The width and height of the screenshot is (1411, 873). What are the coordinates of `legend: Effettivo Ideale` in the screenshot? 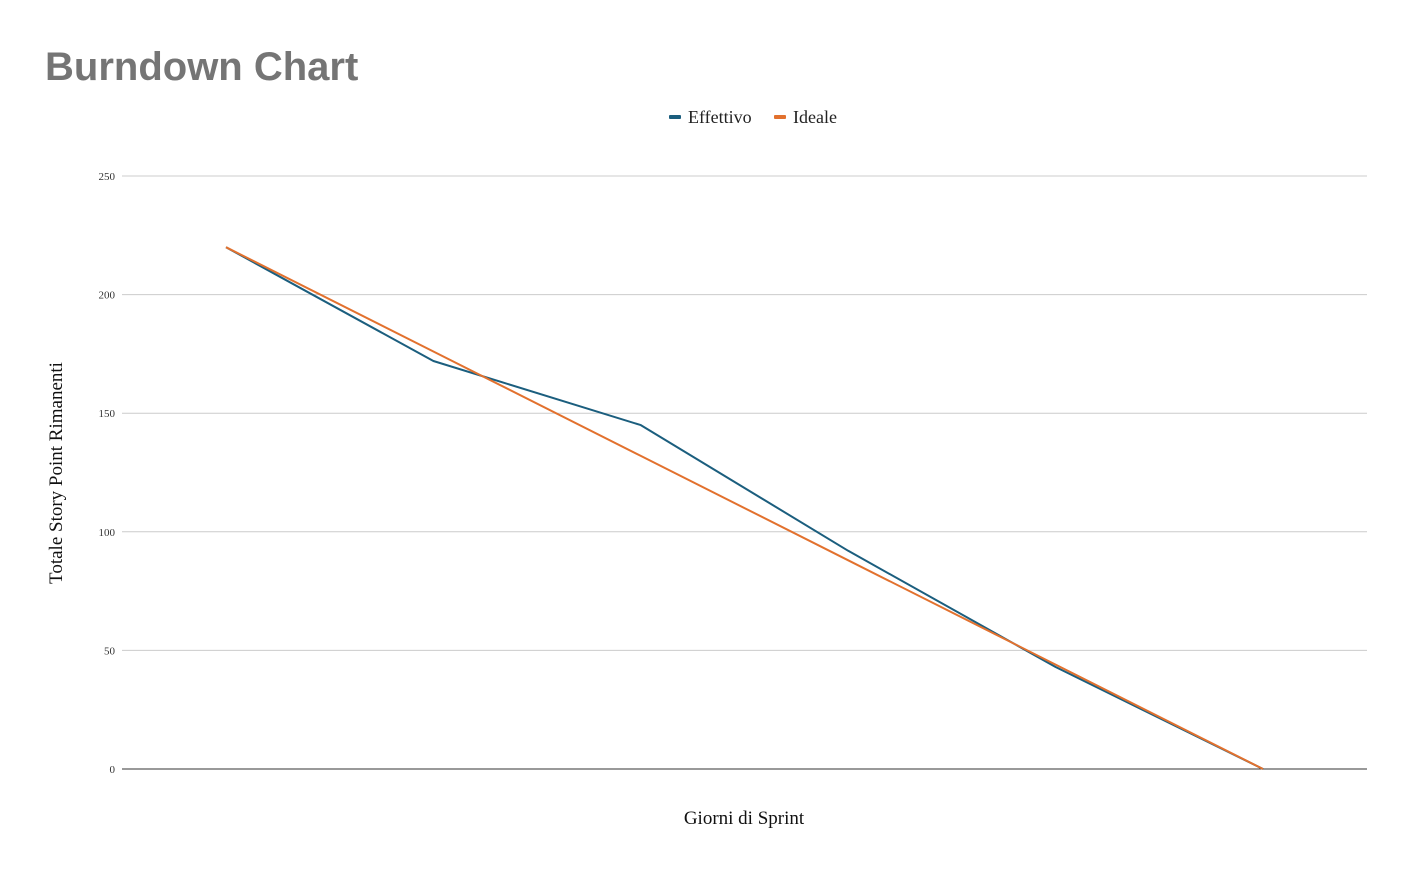 It's located at (705, 117).